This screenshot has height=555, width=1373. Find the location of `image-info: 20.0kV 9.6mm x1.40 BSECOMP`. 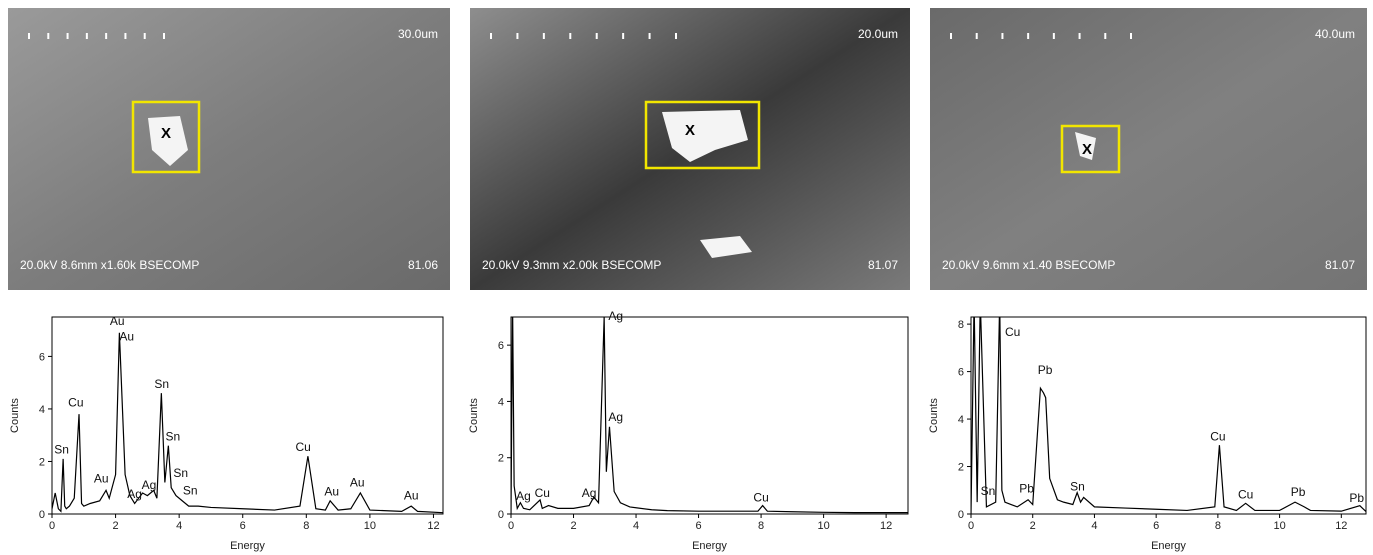

image-info: 20.0kV 9.6mm x1.40 BSECOMP is located at coordinates (1028, 265).